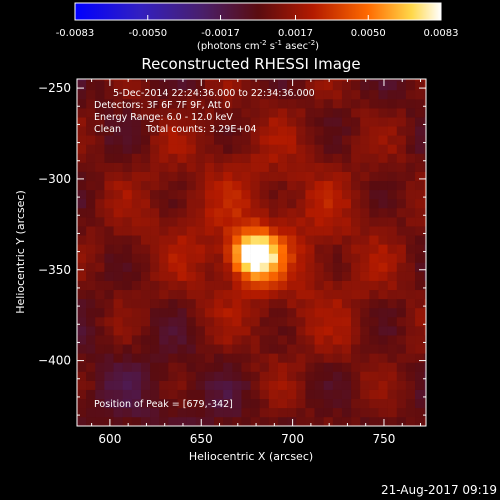 This screenshot has height=500, width=500. Describe the element at coordinates (147, 33) in the screenshot. I see `colorbar-tick-label: -0.0050` at that location.